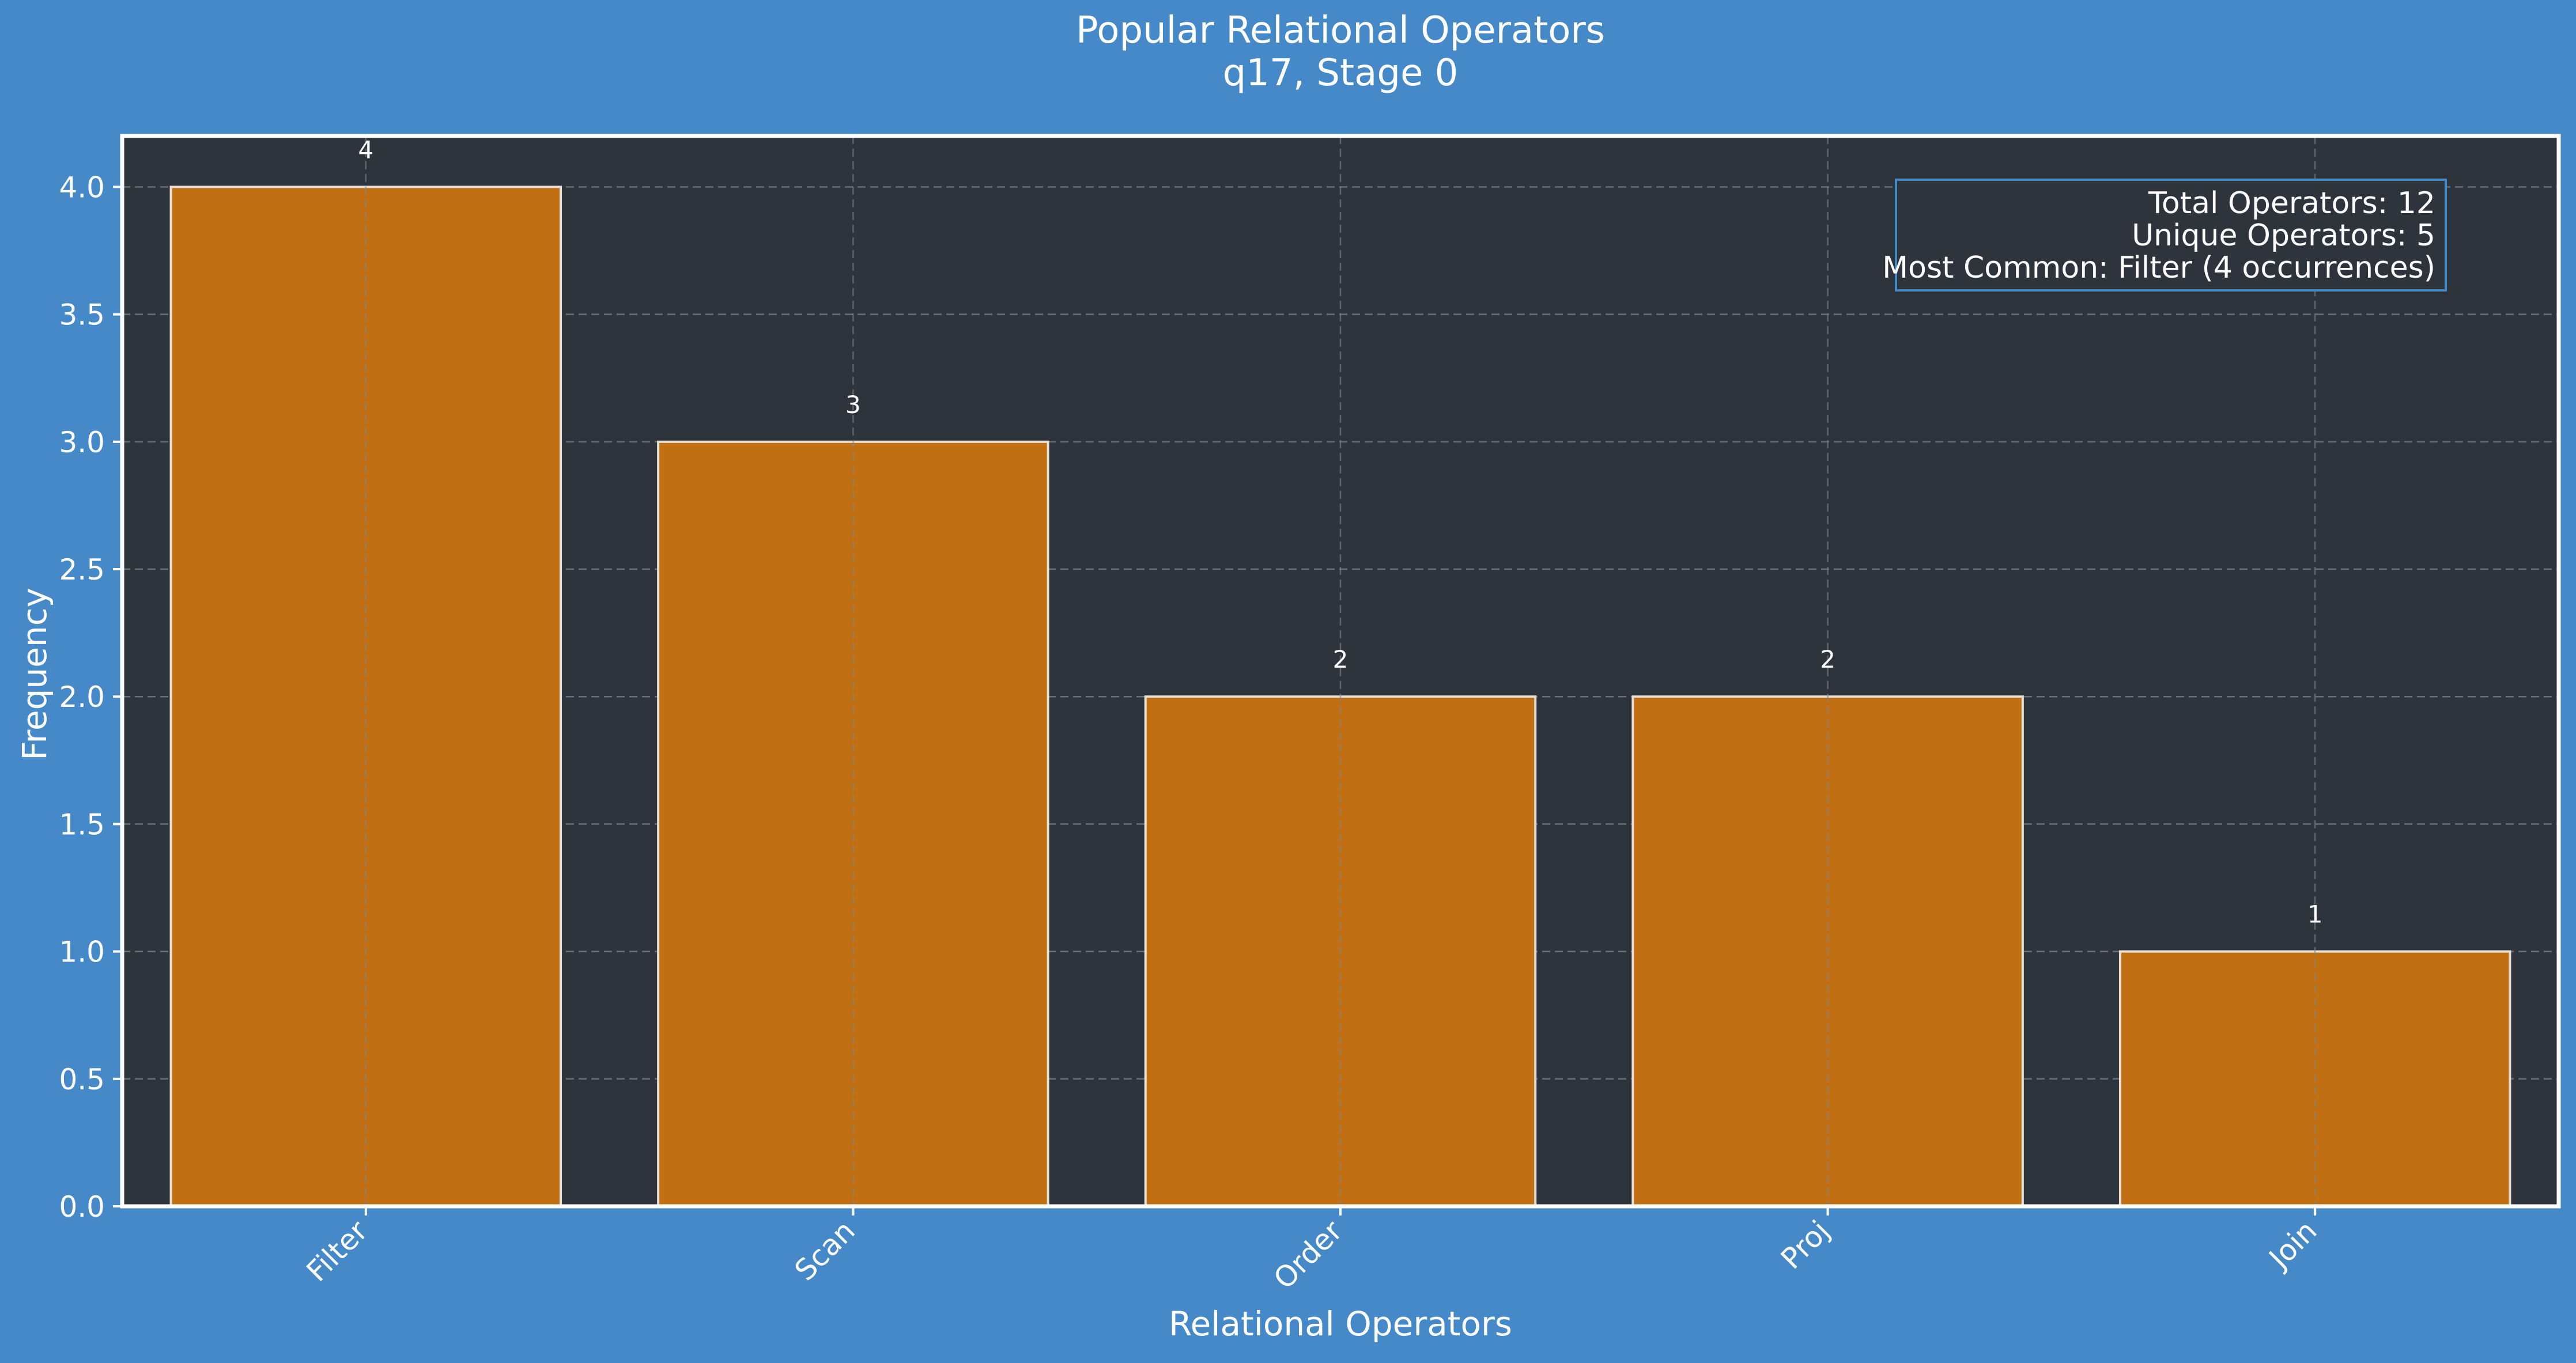  Describe the element at coordinates (82, 697) in the screenshot. I see `y-tick-label: 2.0` at that location.